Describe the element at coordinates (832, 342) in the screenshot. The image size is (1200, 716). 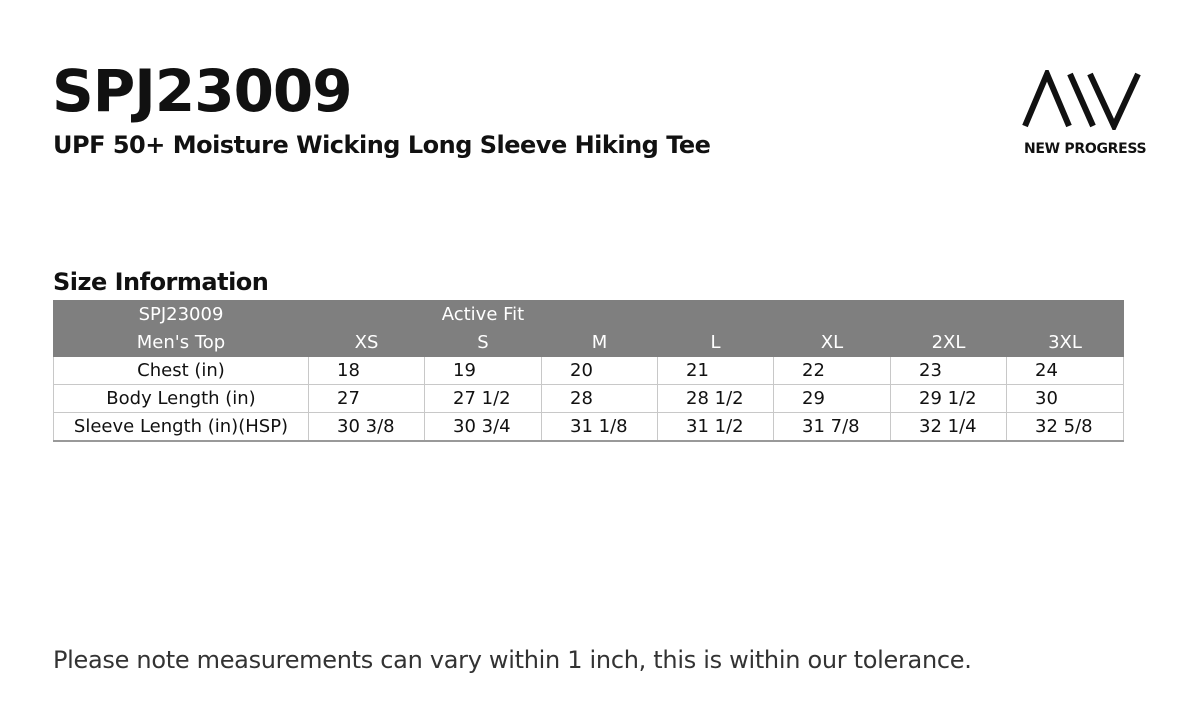
I see `table-cell: XL` at that location.